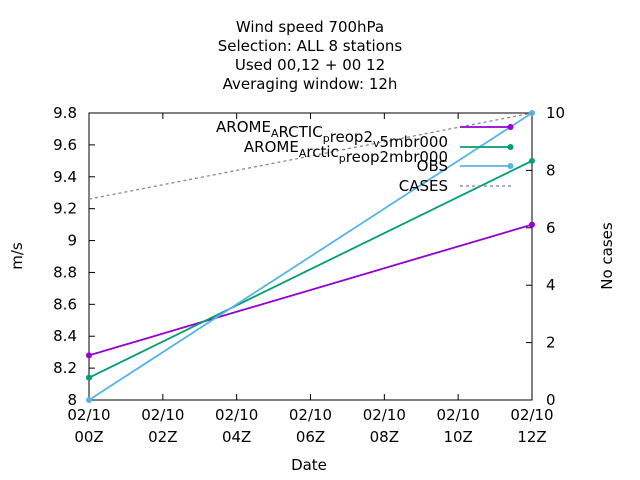  Describe the element at coordinates (310, 27) in the screenshot. I see `title-line: Wind speed 700hPa` at that location.